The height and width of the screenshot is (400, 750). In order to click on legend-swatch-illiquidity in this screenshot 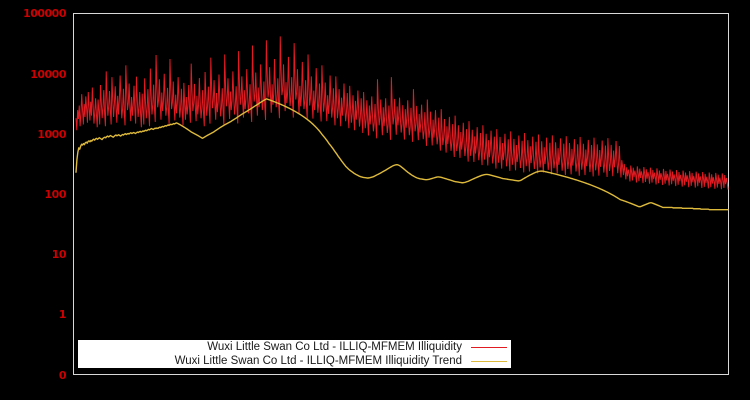, I will do `click(489, 347)`.